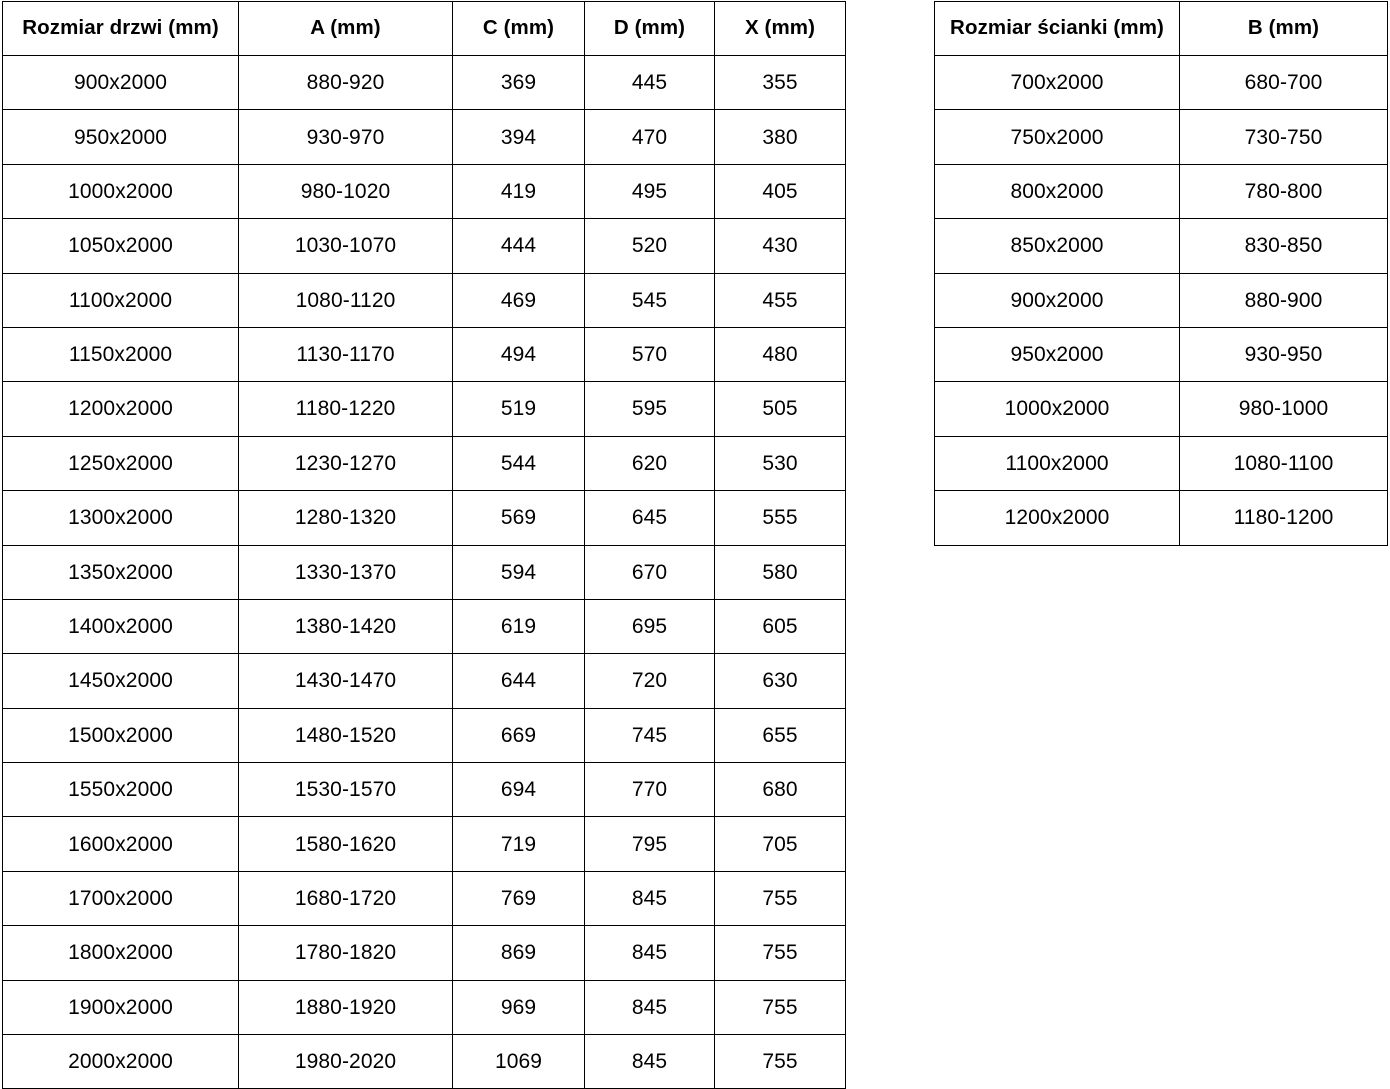 The image size is (1390, 1089). Describe the element at coordinates (780, 137) in the screenshot. I see `cell-x: 380` at that location.